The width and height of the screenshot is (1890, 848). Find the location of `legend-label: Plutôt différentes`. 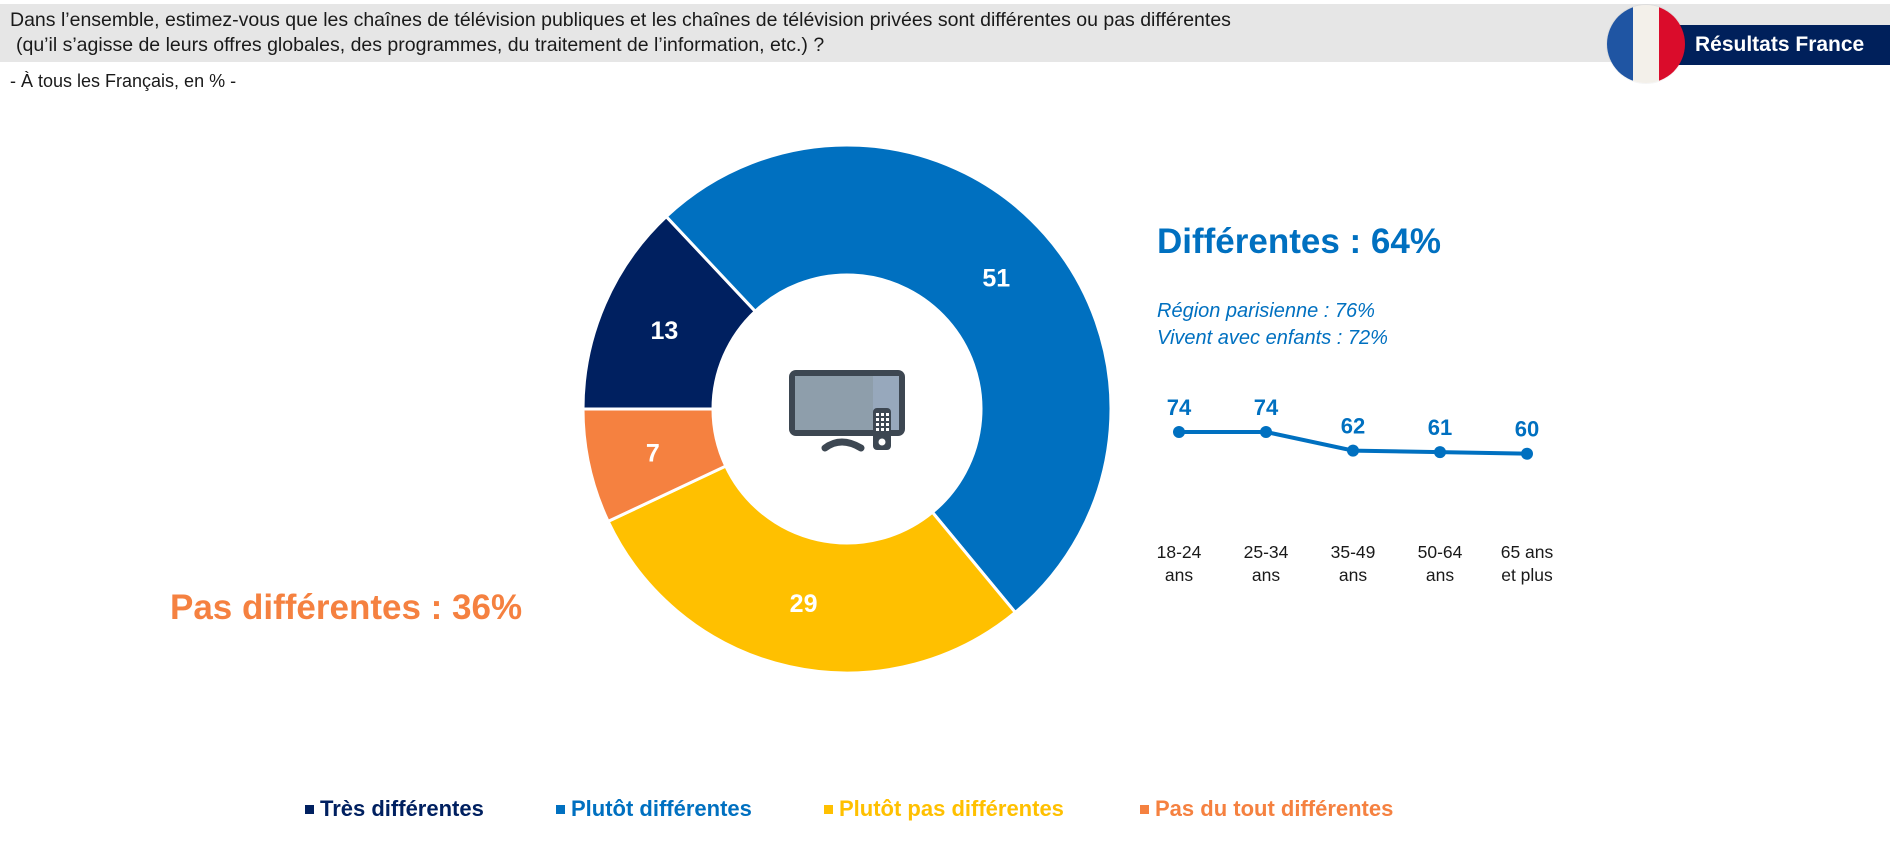

legend-label: Plutôt différentes is located at coordinates (661, 808).